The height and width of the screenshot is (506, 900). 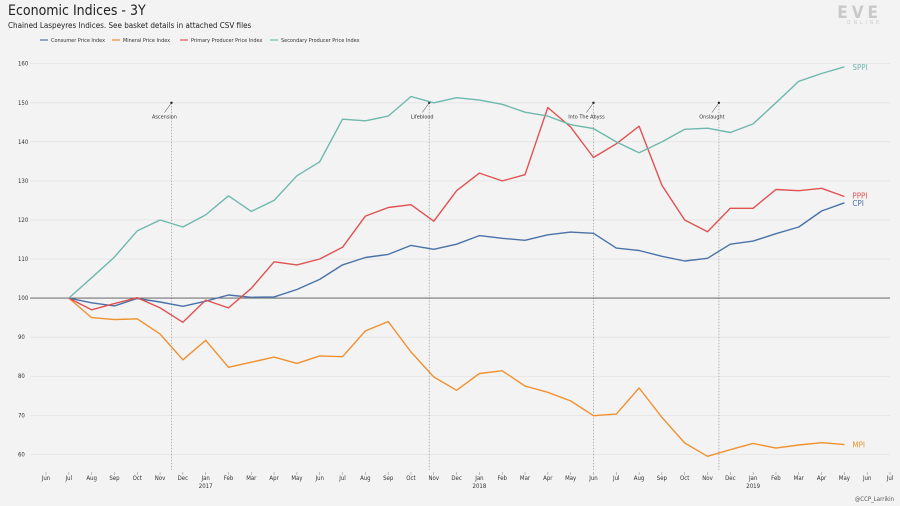 What do you see at coordinates (226, 41) in the screenshot?
I see `legend-label: Primary Producer Price Index` at bounding box center [226, 41].